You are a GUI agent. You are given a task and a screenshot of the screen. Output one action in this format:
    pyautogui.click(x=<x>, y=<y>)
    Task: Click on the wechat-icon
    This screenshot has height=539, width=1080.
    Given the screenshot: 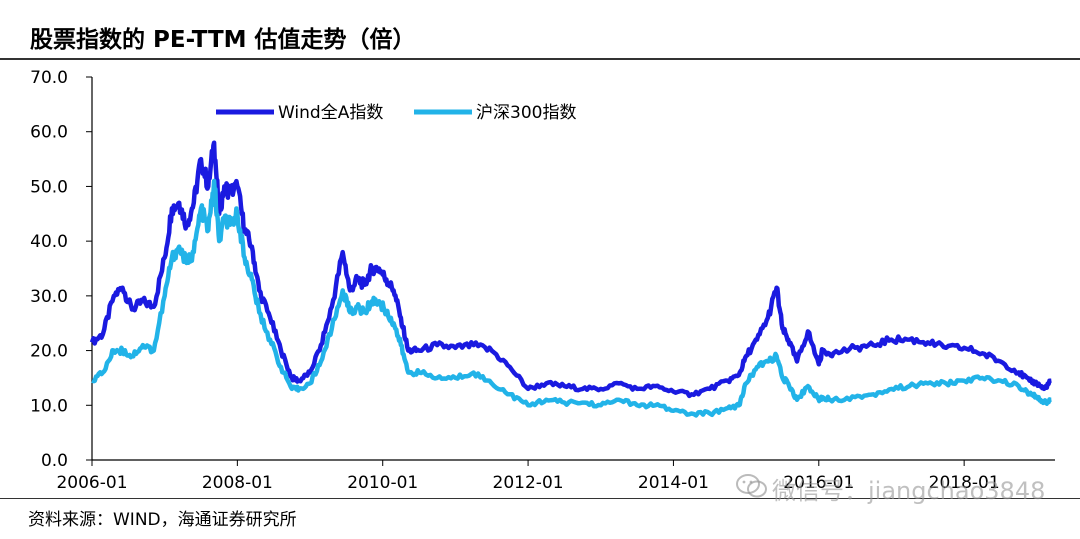 What is the action you would take?
    pyautogui.click(x=751, y=486)
    